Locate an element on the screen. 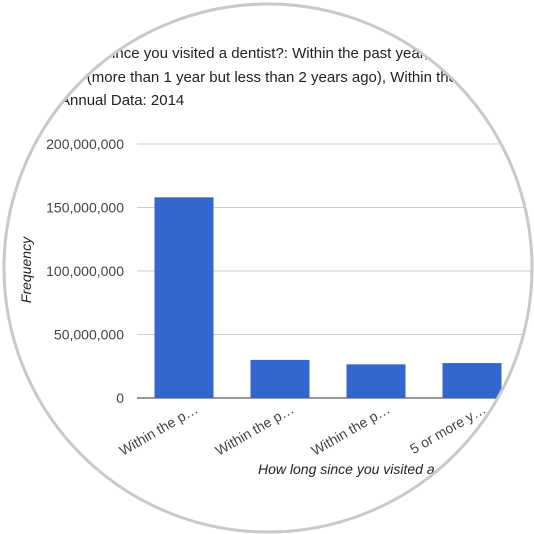 The image size is (534, 534). x-axis-title: How long since you visited a dentist? is located at coordinates (373, 469).